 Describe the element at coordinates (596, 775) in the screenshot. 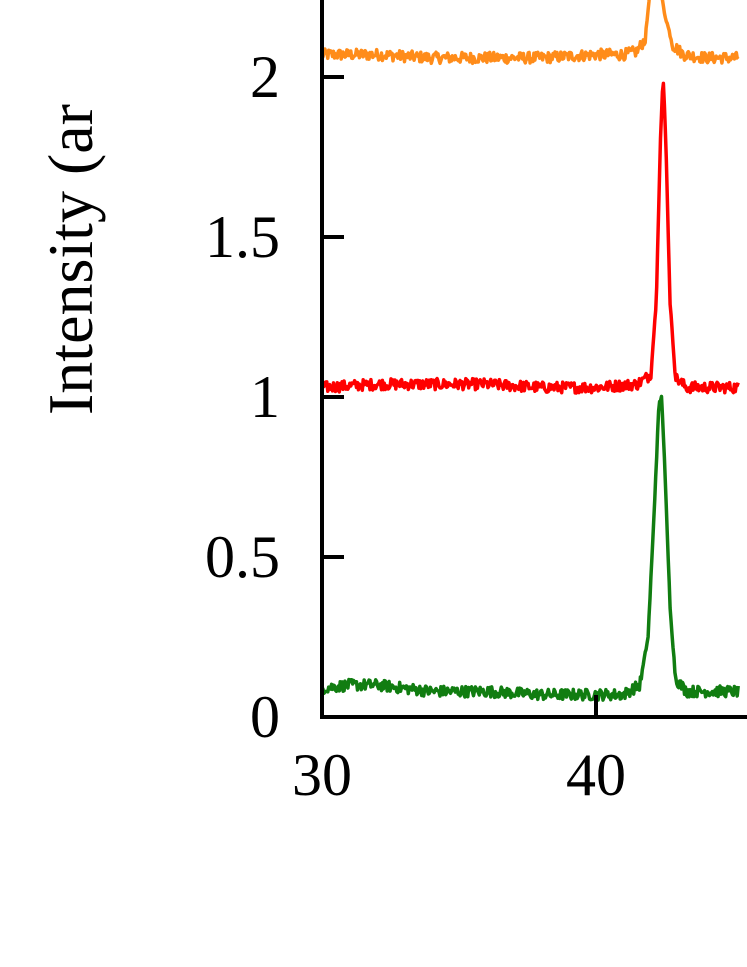

I see `x-tick-label: 40` at that location.